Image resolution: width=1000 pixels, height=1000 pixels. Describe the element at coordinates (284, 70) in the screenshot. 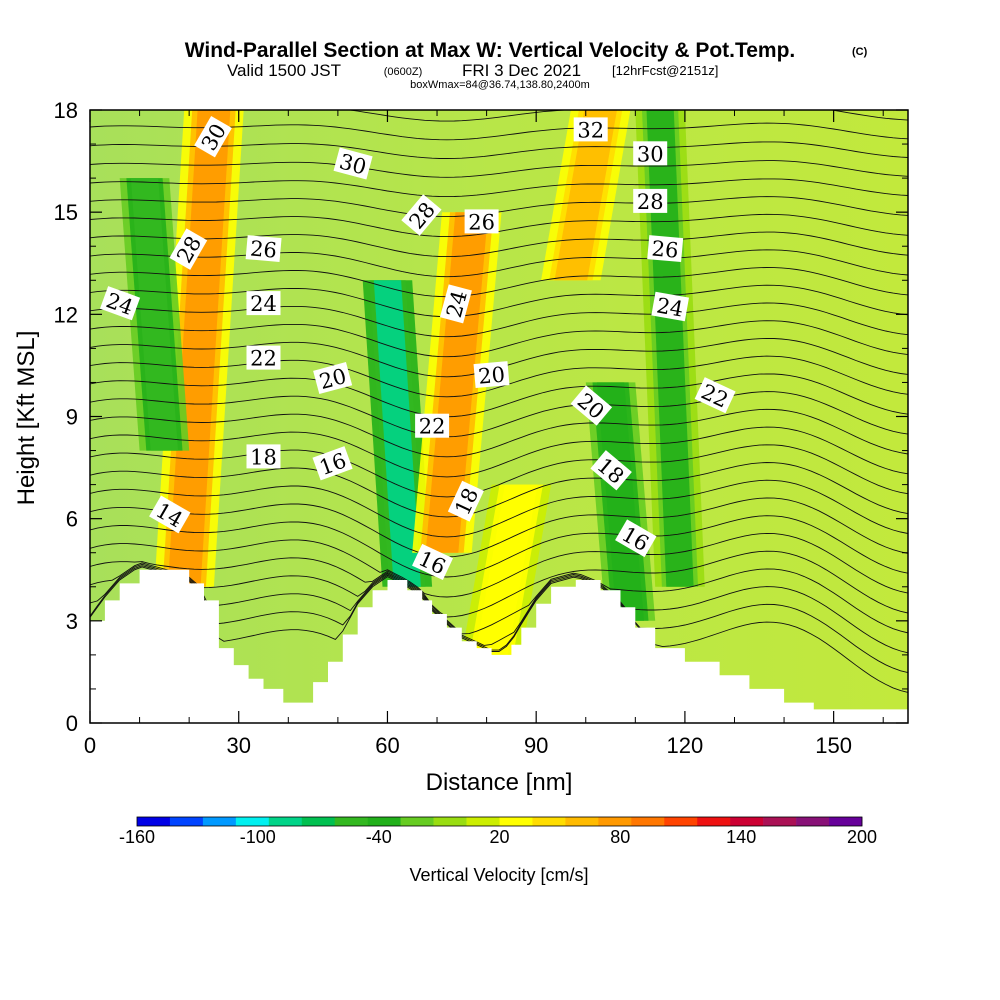

I see `valid-prefix: Valid 1500 JST` at that location.